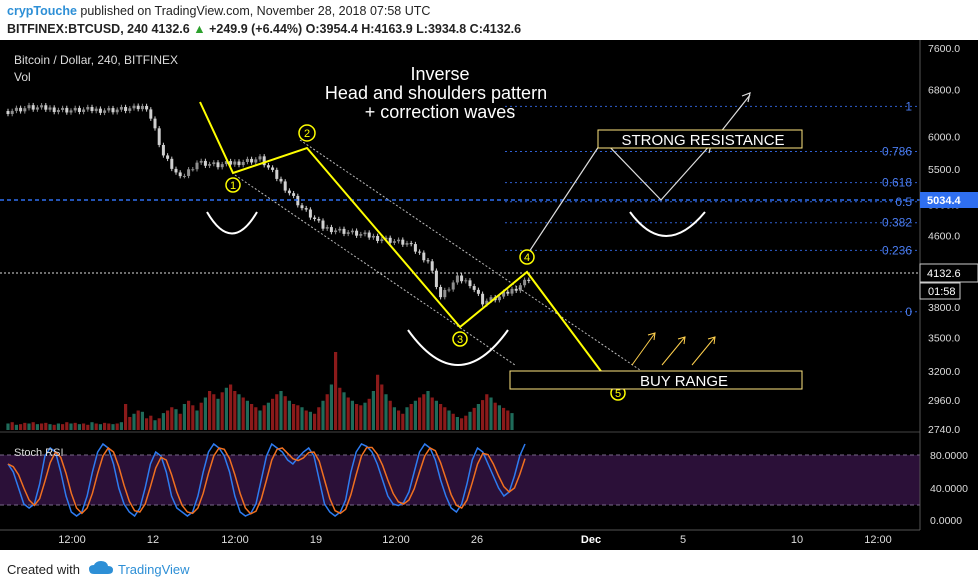 Image resolution: width=978 pixels, height=587 pixels. I want to click on time-axis-label: 26, so click(477, 540).